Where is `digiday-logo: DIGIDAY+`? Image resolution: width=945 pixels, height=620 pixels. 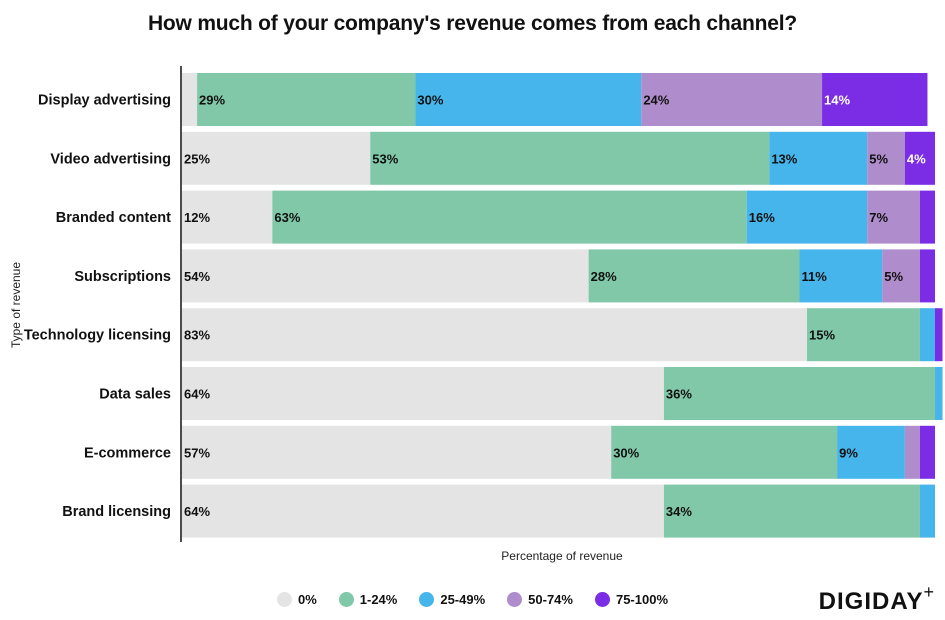 digiday-logo: DIGIDAY+ is located at coordinates (876, 598).